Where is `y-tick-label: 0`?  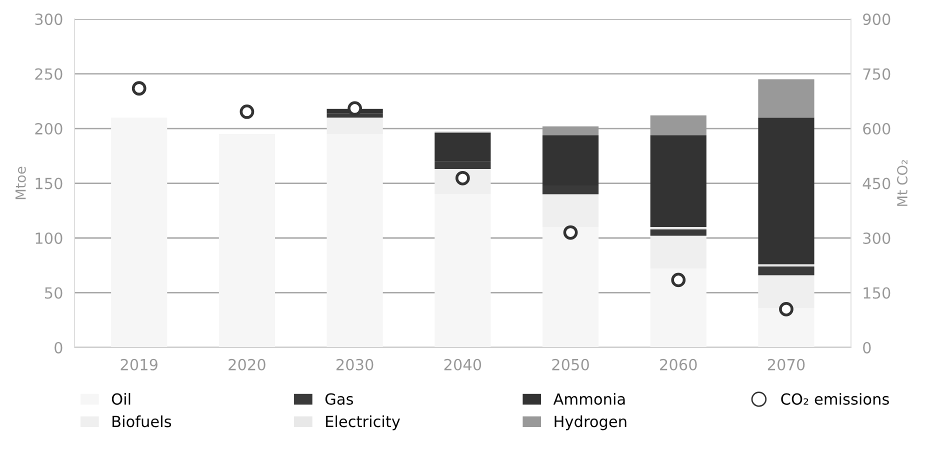
y-tick-label: 0 is located at coordinates (58, 348).